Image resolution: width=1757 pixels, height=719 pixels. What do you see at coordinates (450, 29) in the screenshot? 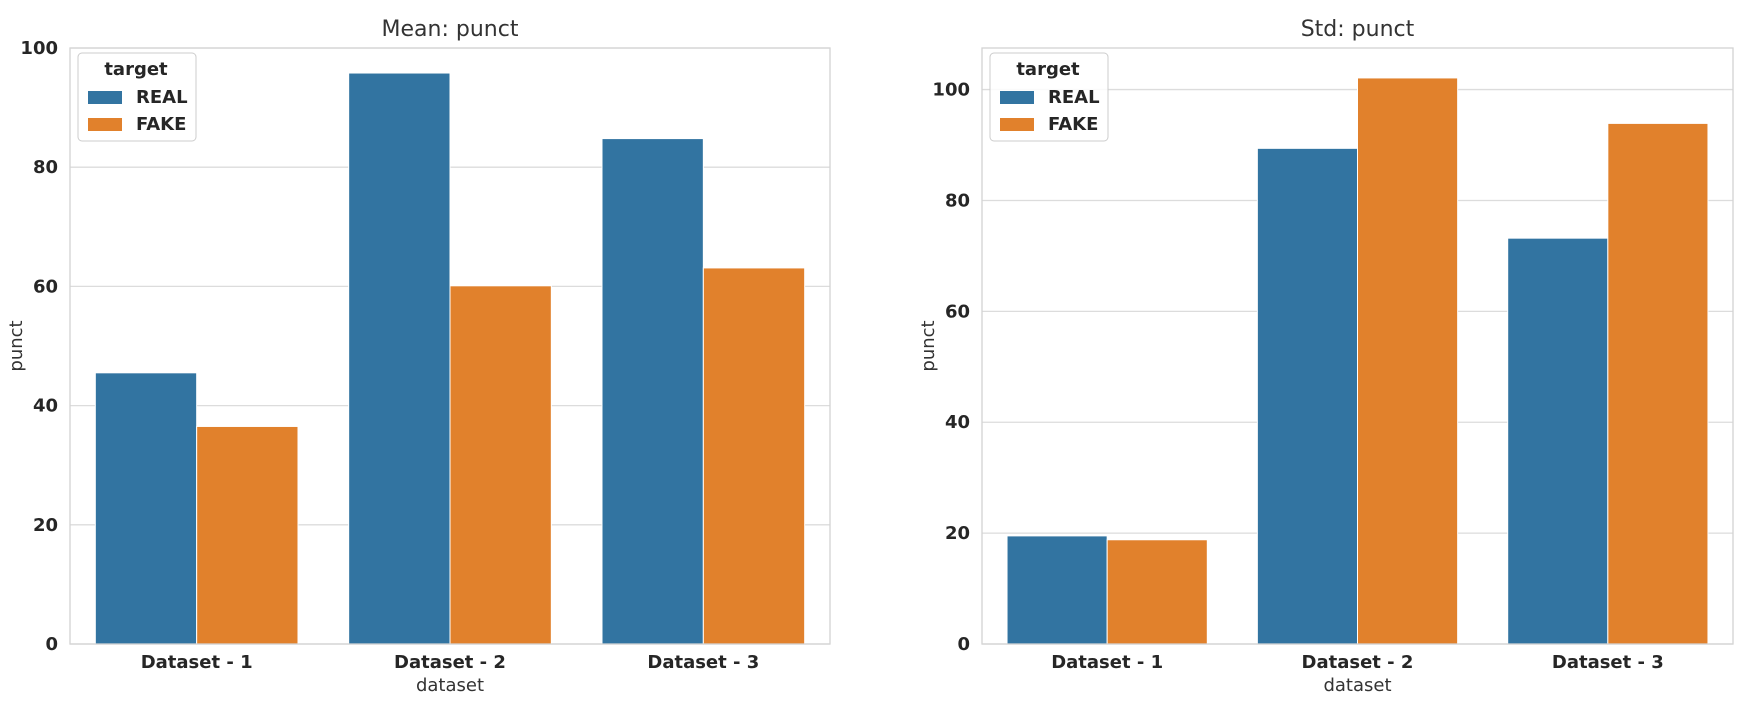
I see `chart-title: Mean: punct` at bounding box center [450, 29].